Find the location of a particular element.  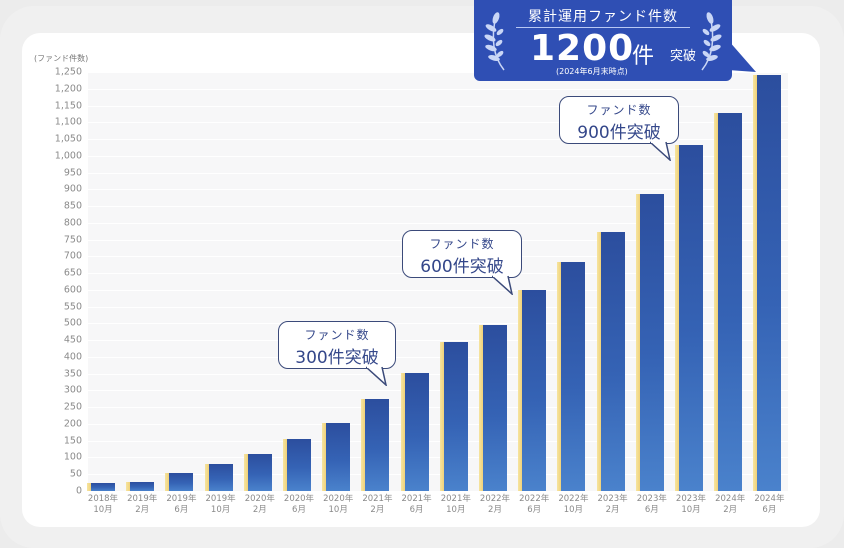

y-tick-label: 1,150 is located at coordinates (68, 106).